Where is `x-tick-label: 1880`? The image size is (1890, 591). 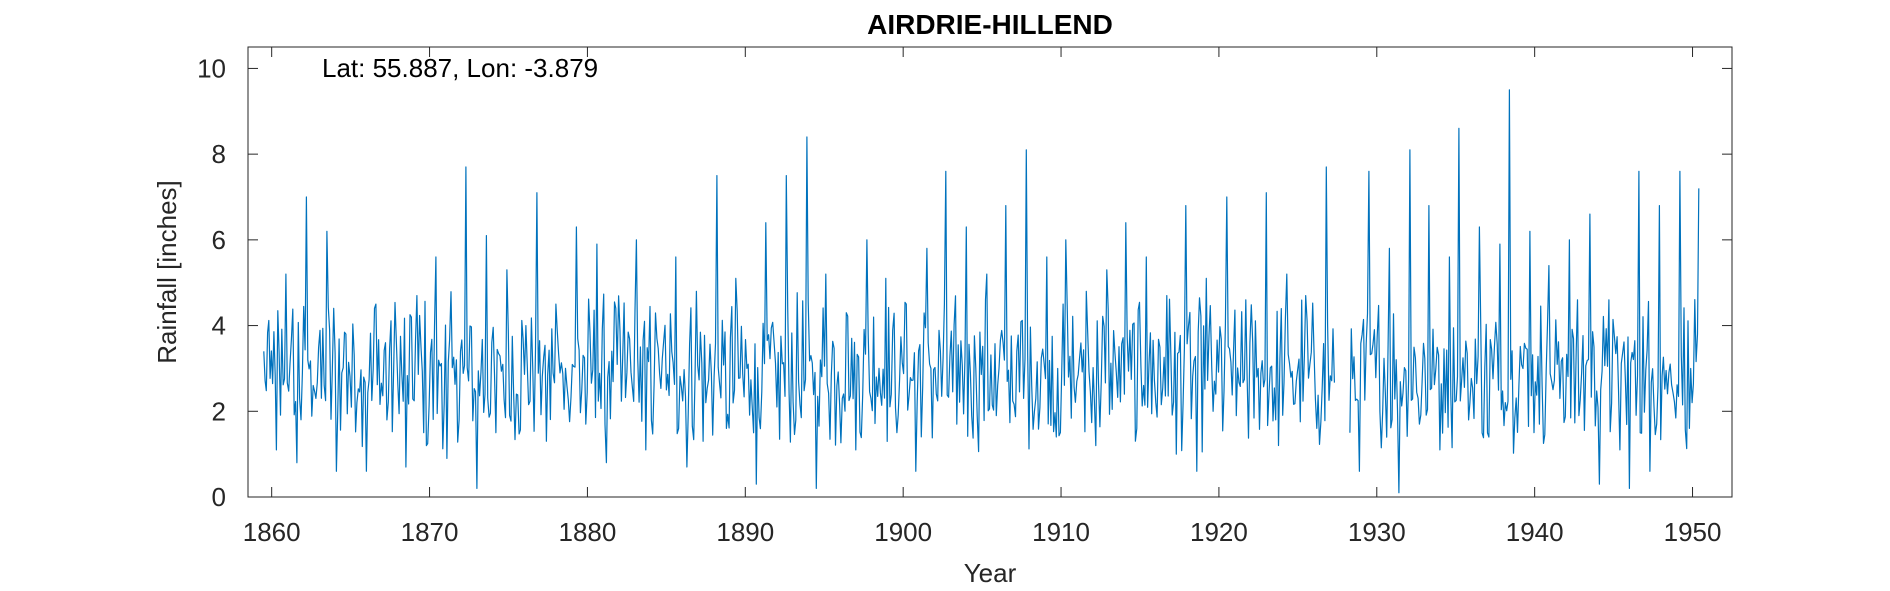
x-tick-label: 1880 is located at coordinates (588, 532).